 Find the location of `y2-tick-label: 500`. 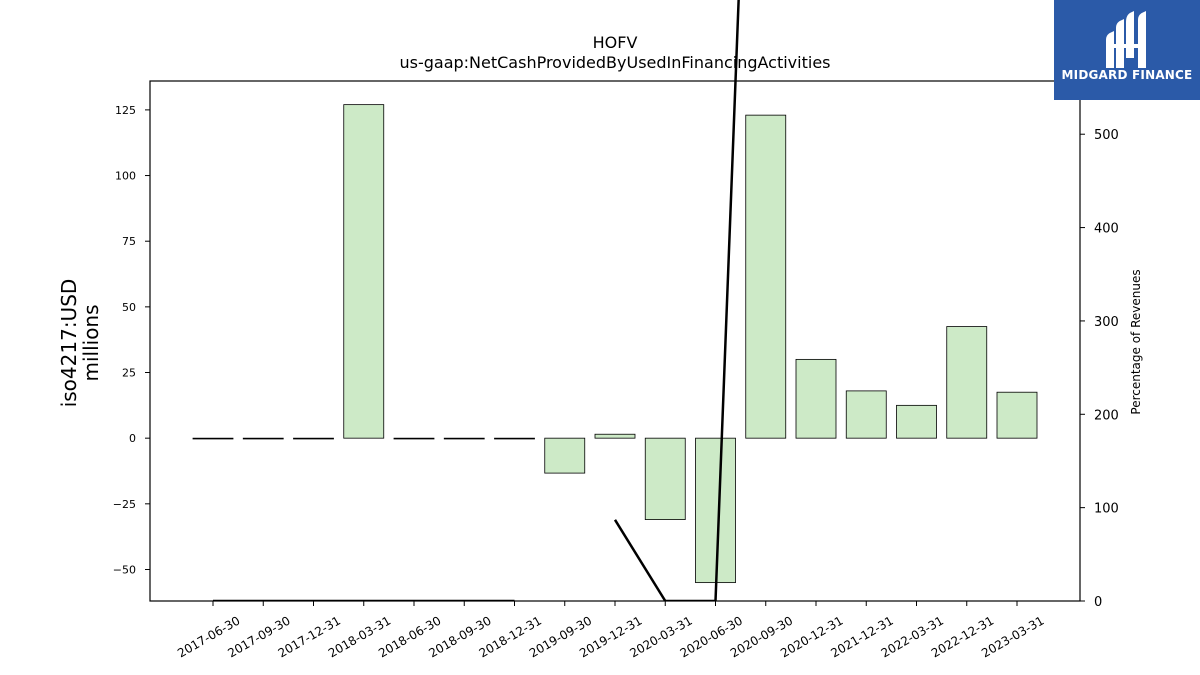

y2-tick-label: 500 is located at coordinates (1106, 135).